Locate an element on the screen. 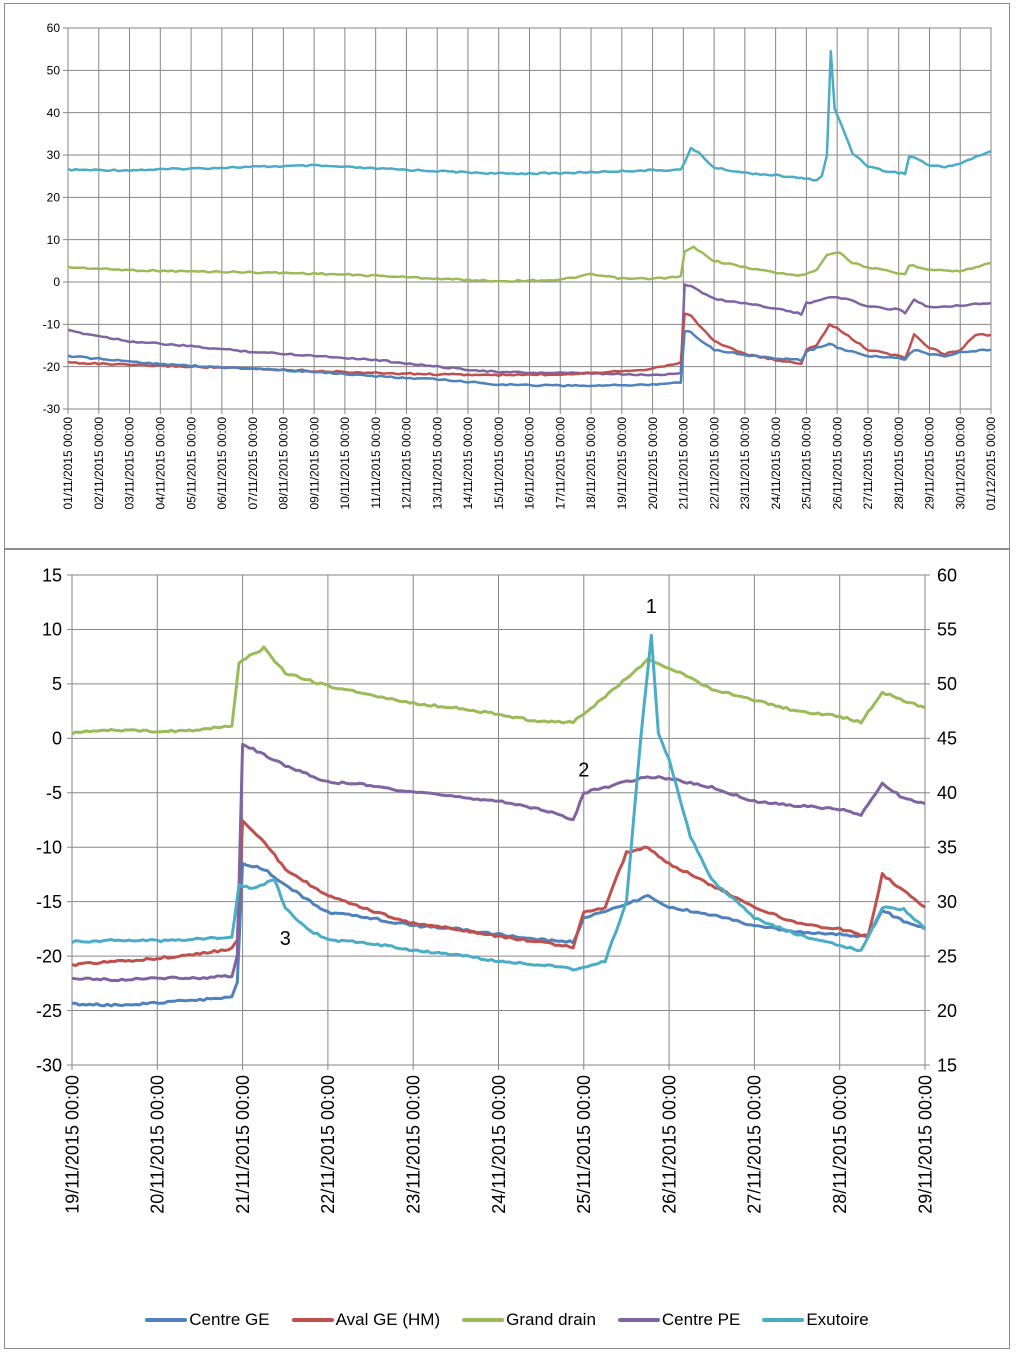 The height and width of the screenshot is (1352, 1016). x-tick-label: 08/11/2015 00:00 is located at coordinates (284, 463).